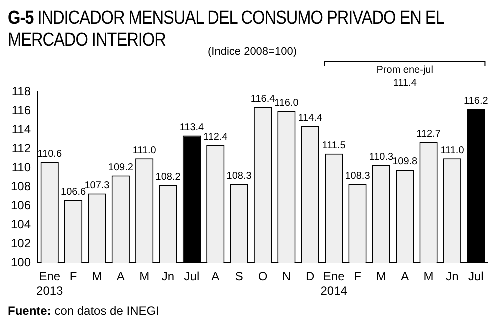 The width and height of the screenshot is (500, 326). Describe the element at coordinates (50, 284) in the screenshot. I see `x-tick-label: Ene 2013` at that location.